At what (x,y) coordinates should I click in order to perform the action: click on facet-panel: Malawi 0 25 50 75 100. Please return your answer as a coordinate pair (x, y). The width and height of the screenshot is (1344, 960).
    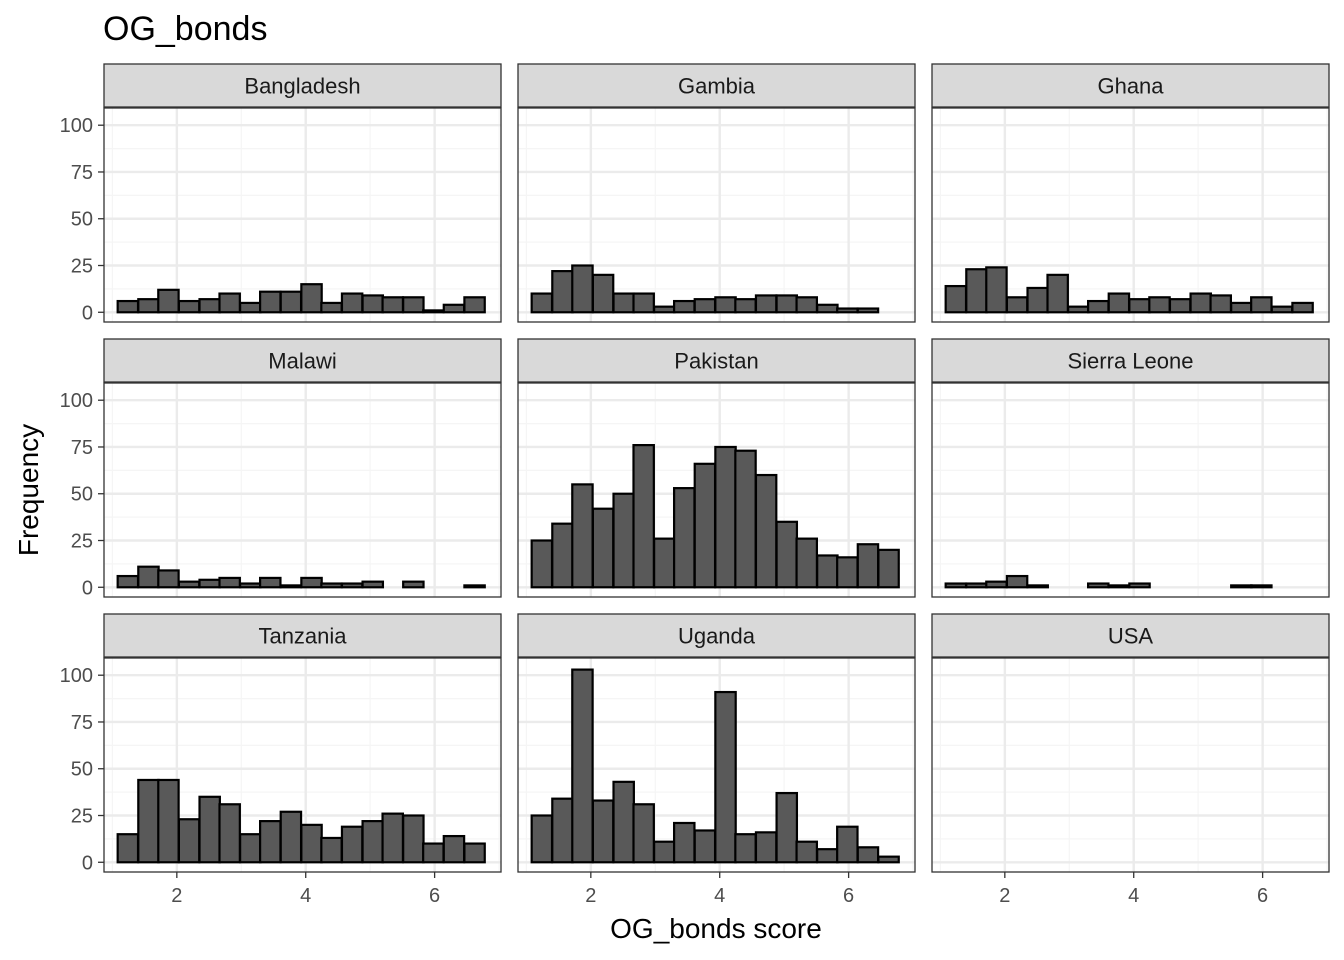
    Looking at the image, I should click on (281, 468).